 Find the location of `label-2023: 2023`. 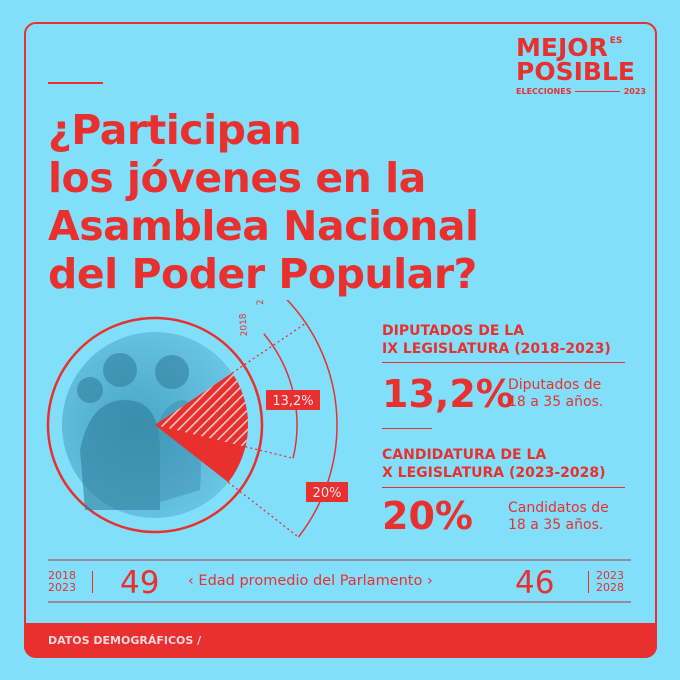

label-2023: 2023 is located at coordinates (259, 303).